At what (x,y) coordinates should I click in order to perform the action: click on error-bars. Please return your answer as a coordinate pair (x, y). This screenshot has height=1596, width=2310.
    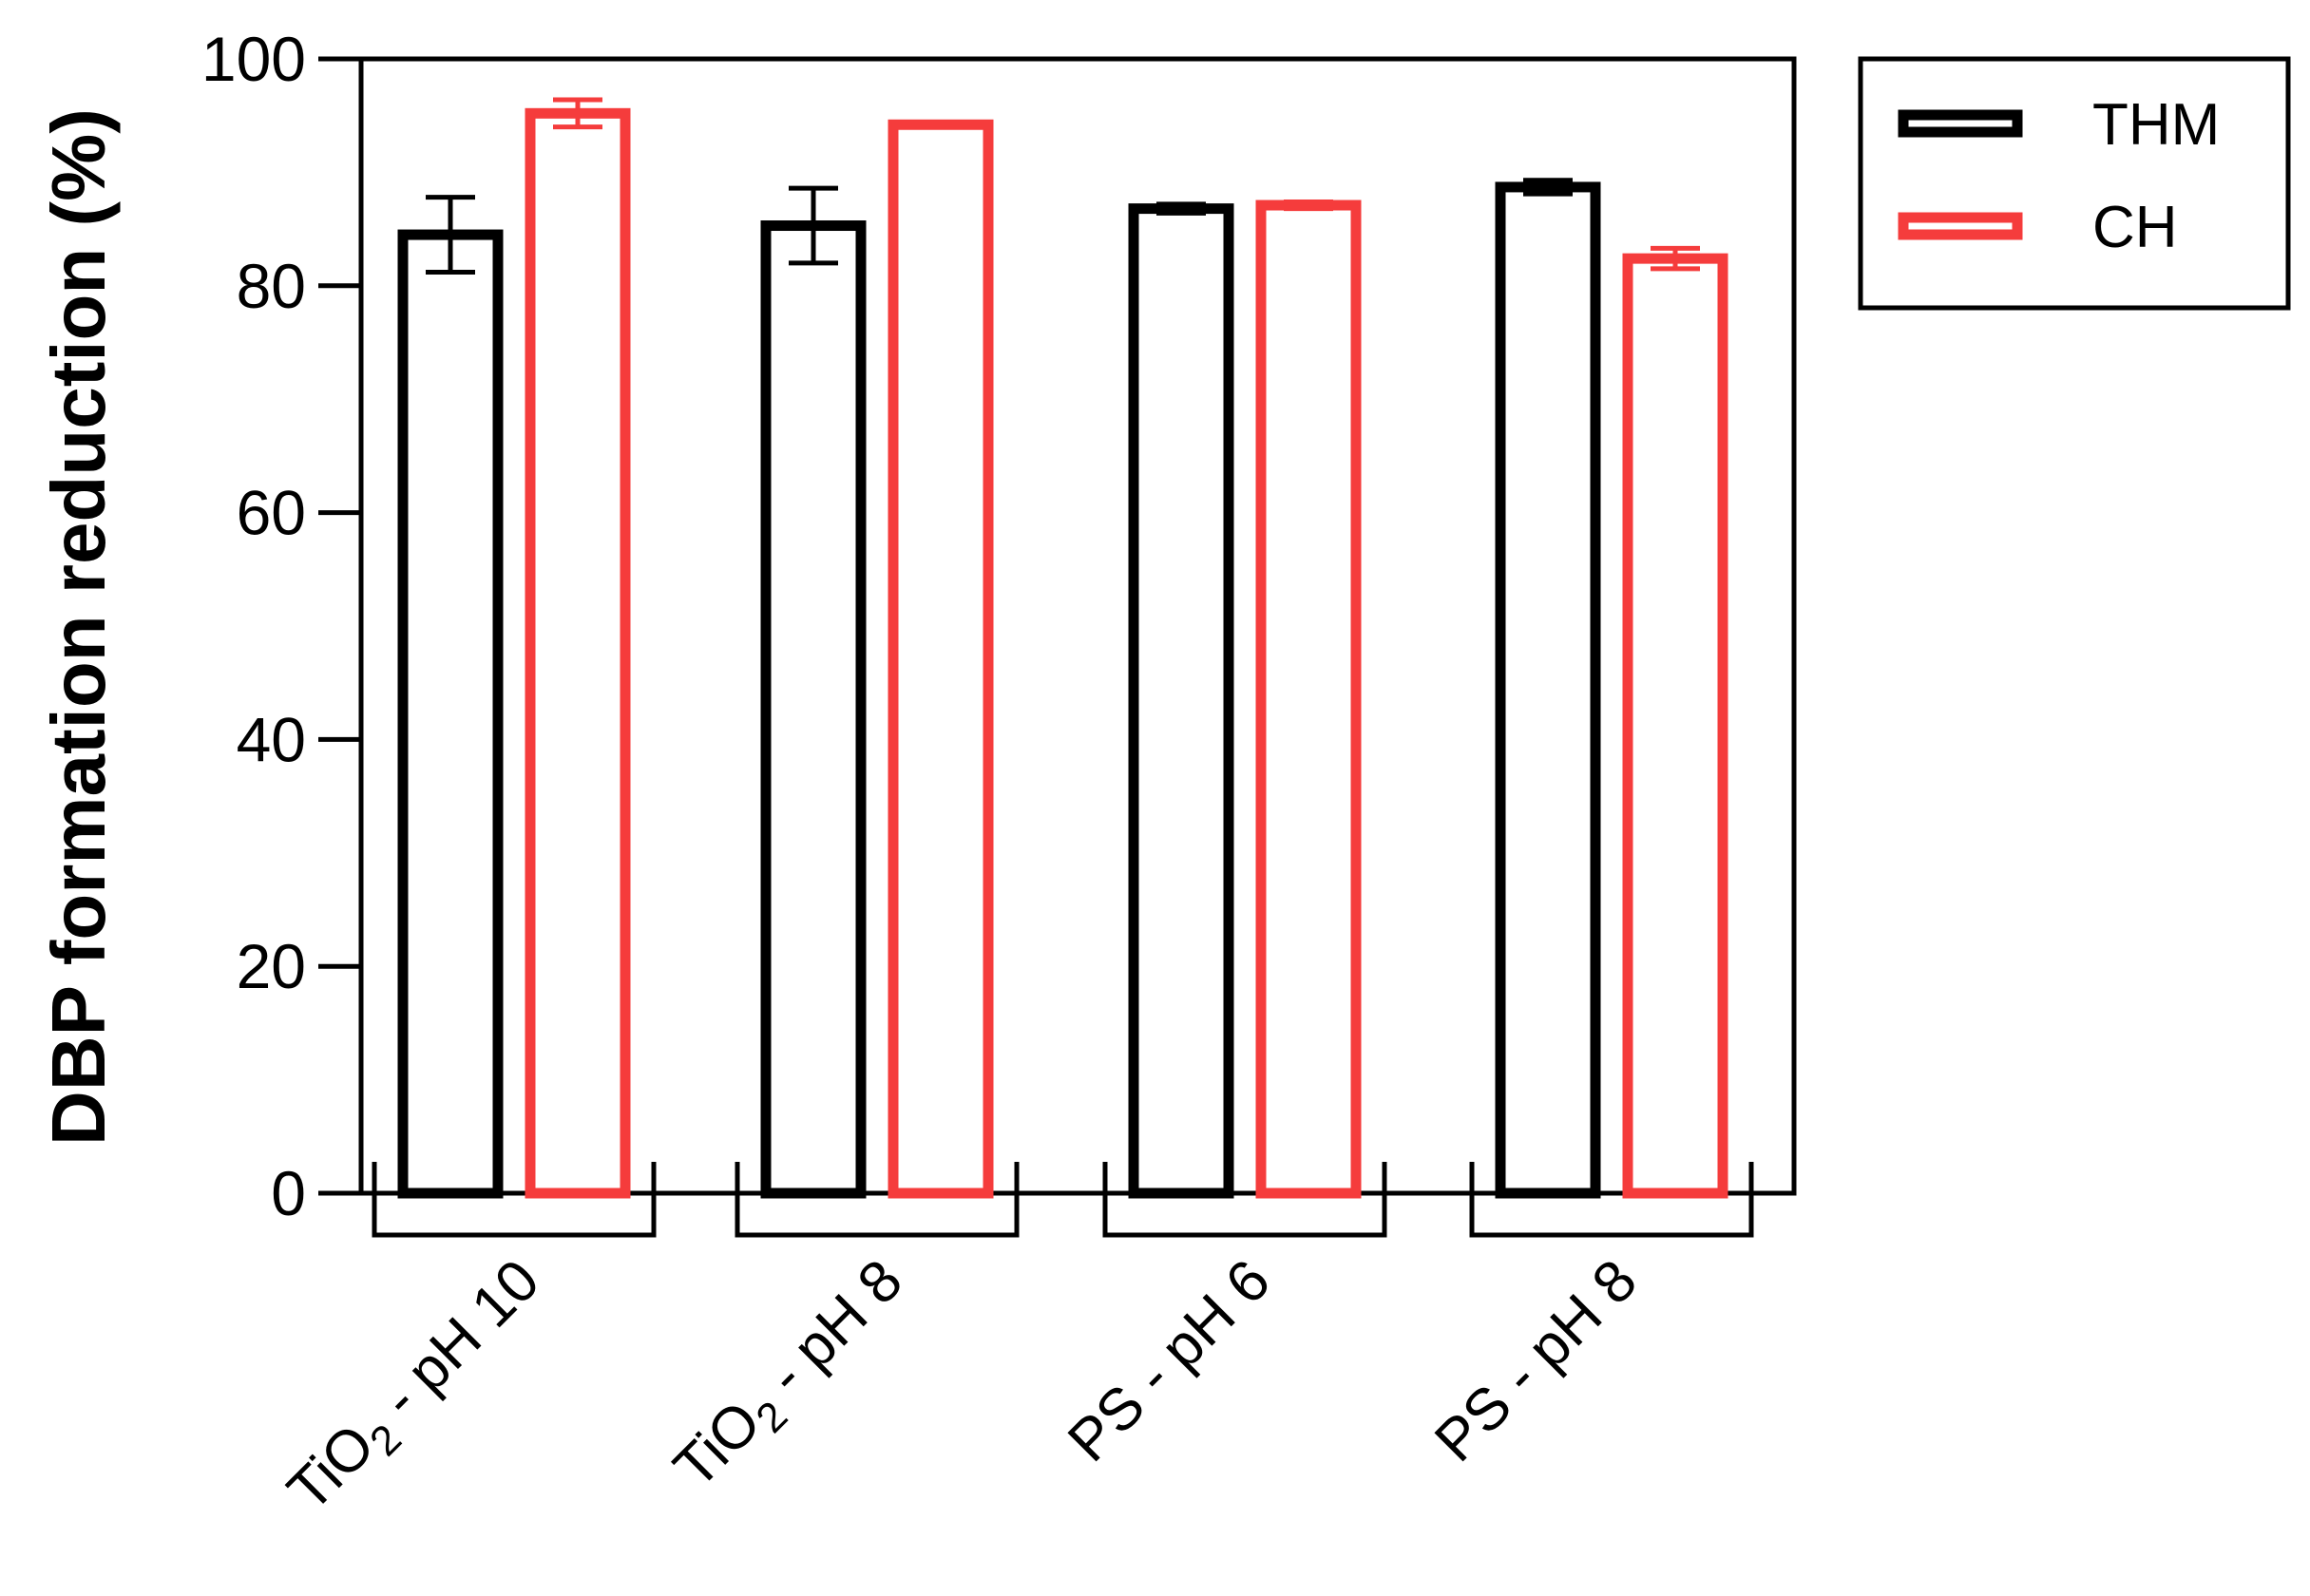
    Looking at the image, I should click on (1063, 186).